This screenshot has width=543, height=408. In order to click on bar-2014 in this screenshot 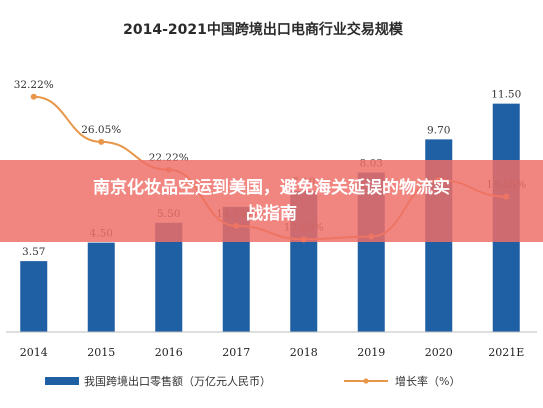, I will do `click(34, 296)`.